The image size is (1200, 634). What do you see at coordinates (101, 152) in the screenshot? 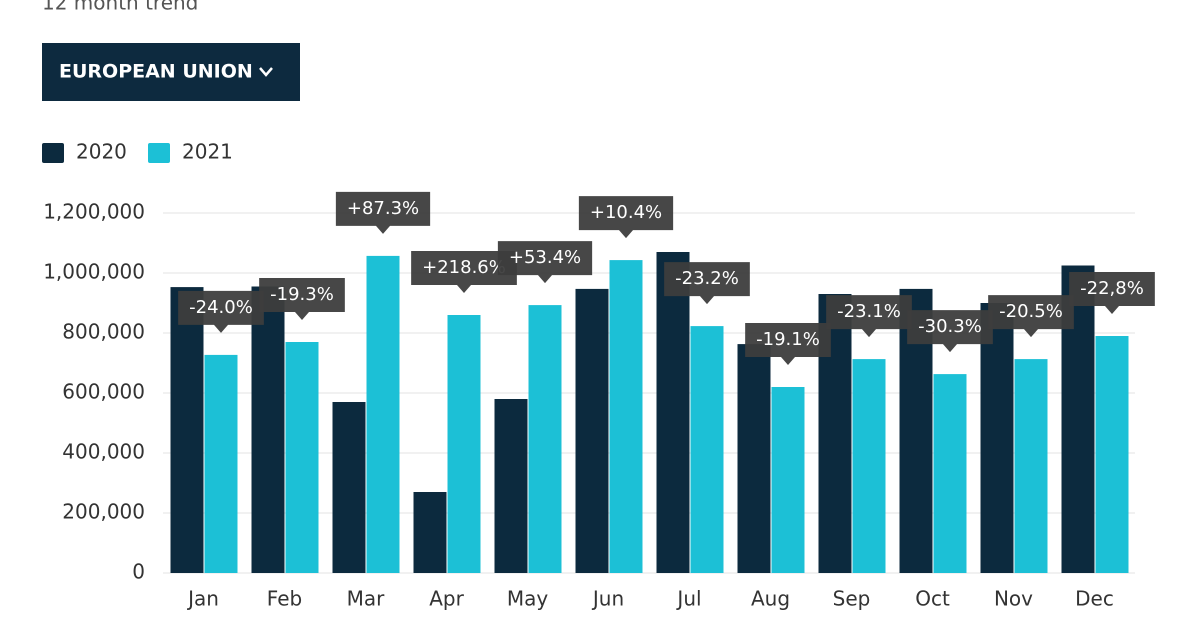
I see `legend-label: 2020` at bounding box center [101, 152].